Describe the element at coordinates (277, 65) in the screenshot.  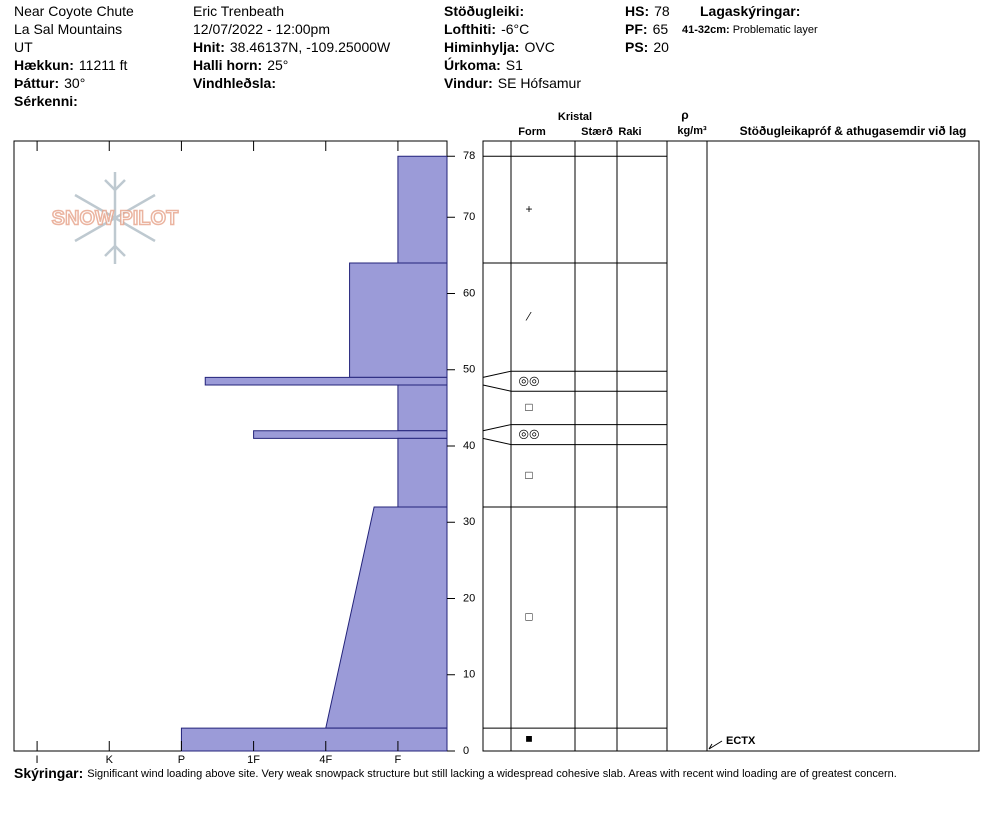
I see `header-value: 25°` at that location.